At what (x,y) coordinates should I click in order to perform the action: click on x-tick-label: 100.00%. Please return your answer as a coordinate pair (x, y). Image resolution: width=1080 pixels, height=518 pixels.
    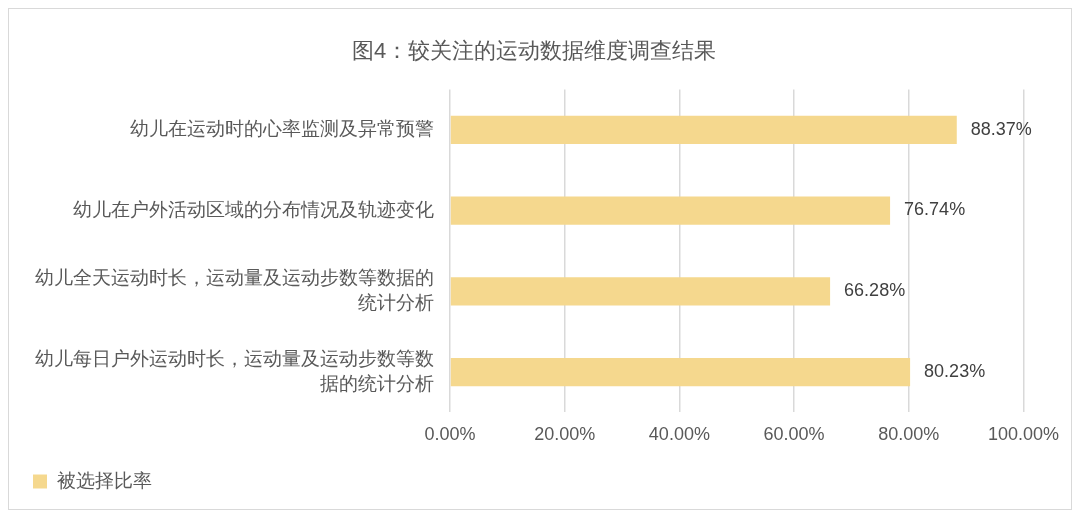
    Looking at the image, I should click on (1023, 434).